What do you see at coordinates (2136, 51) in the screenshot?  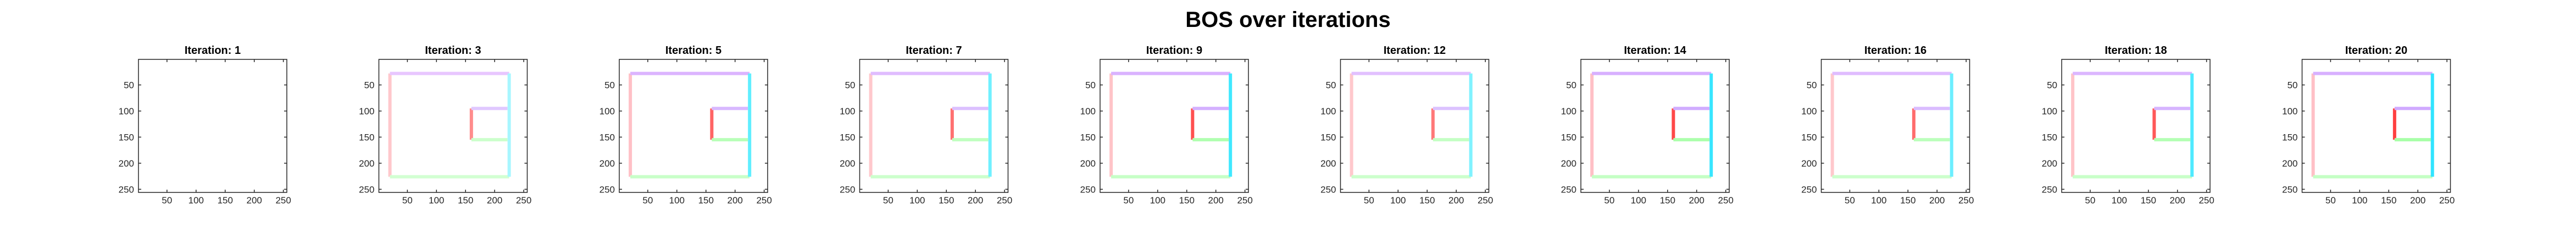 I see `subplot-title: Iteration: 18` at bounding box center [2136, 51].